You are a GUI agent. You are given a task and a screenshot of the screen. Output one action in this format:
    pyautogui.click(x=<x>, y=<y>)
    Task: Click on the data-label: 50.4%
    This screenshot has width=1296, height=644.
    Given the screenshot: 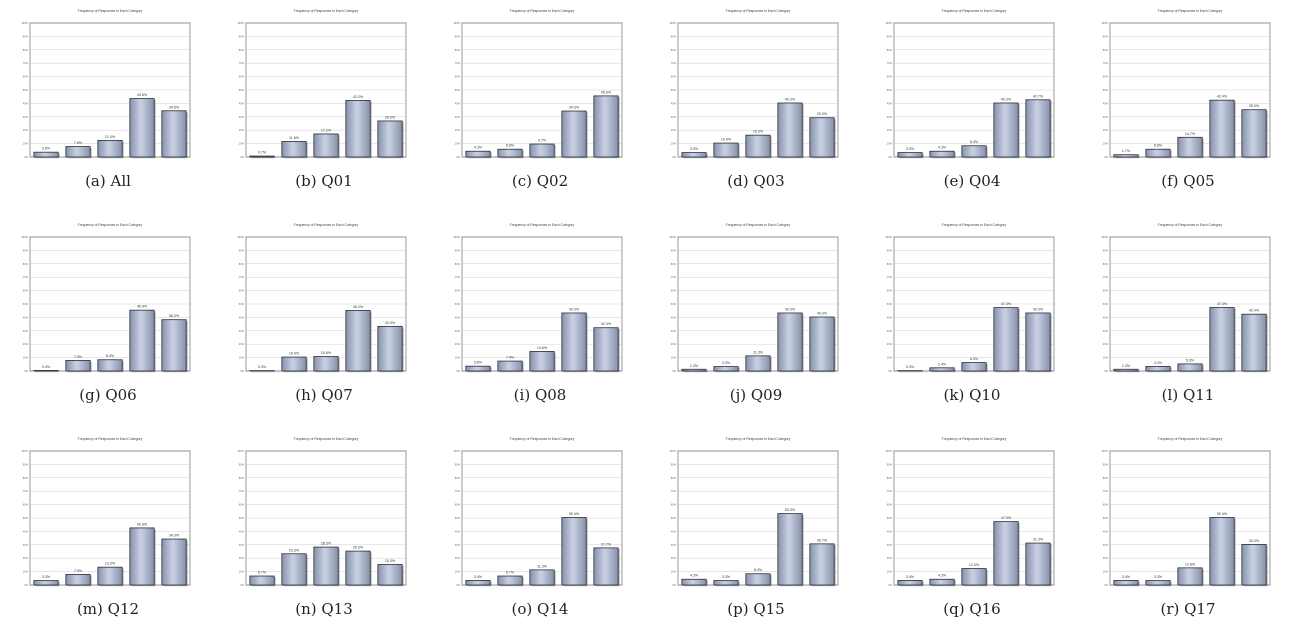 What is the action you would take?
    pyautogui.click(x=574, y=514)
    